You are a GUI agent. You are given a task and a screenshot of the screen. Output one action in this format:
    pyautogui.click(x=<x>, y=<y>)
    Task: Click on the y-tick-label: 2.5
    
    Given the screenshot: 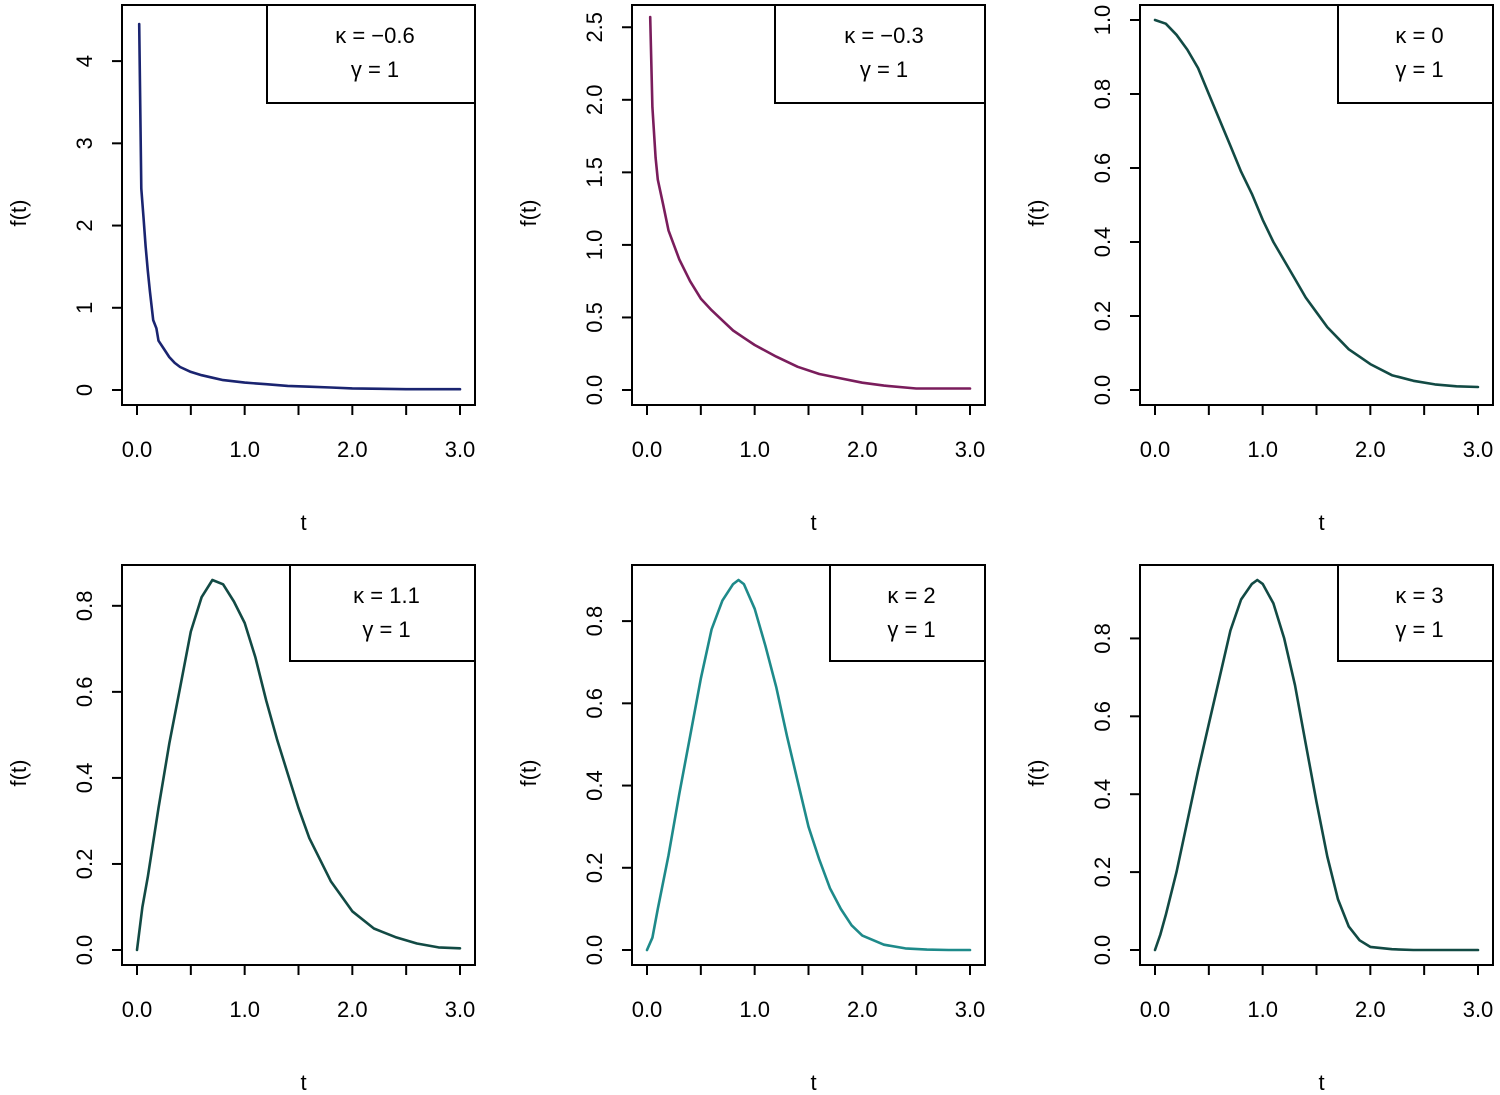 What is the action you would take?
    pyautogui.click(x=594, y=27)
    